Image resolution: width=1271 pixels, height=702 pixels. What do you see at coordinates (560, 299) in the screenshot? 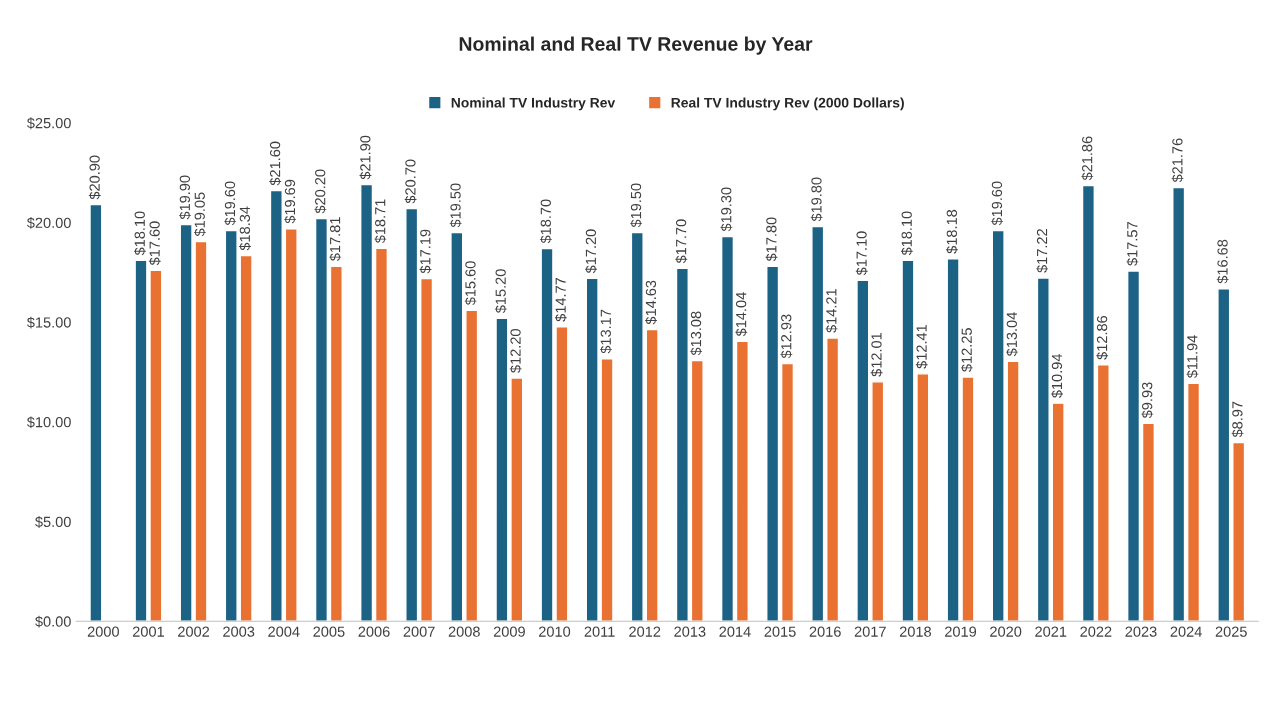
I see `data-label: $14.77` at bounding box center [560, 299].